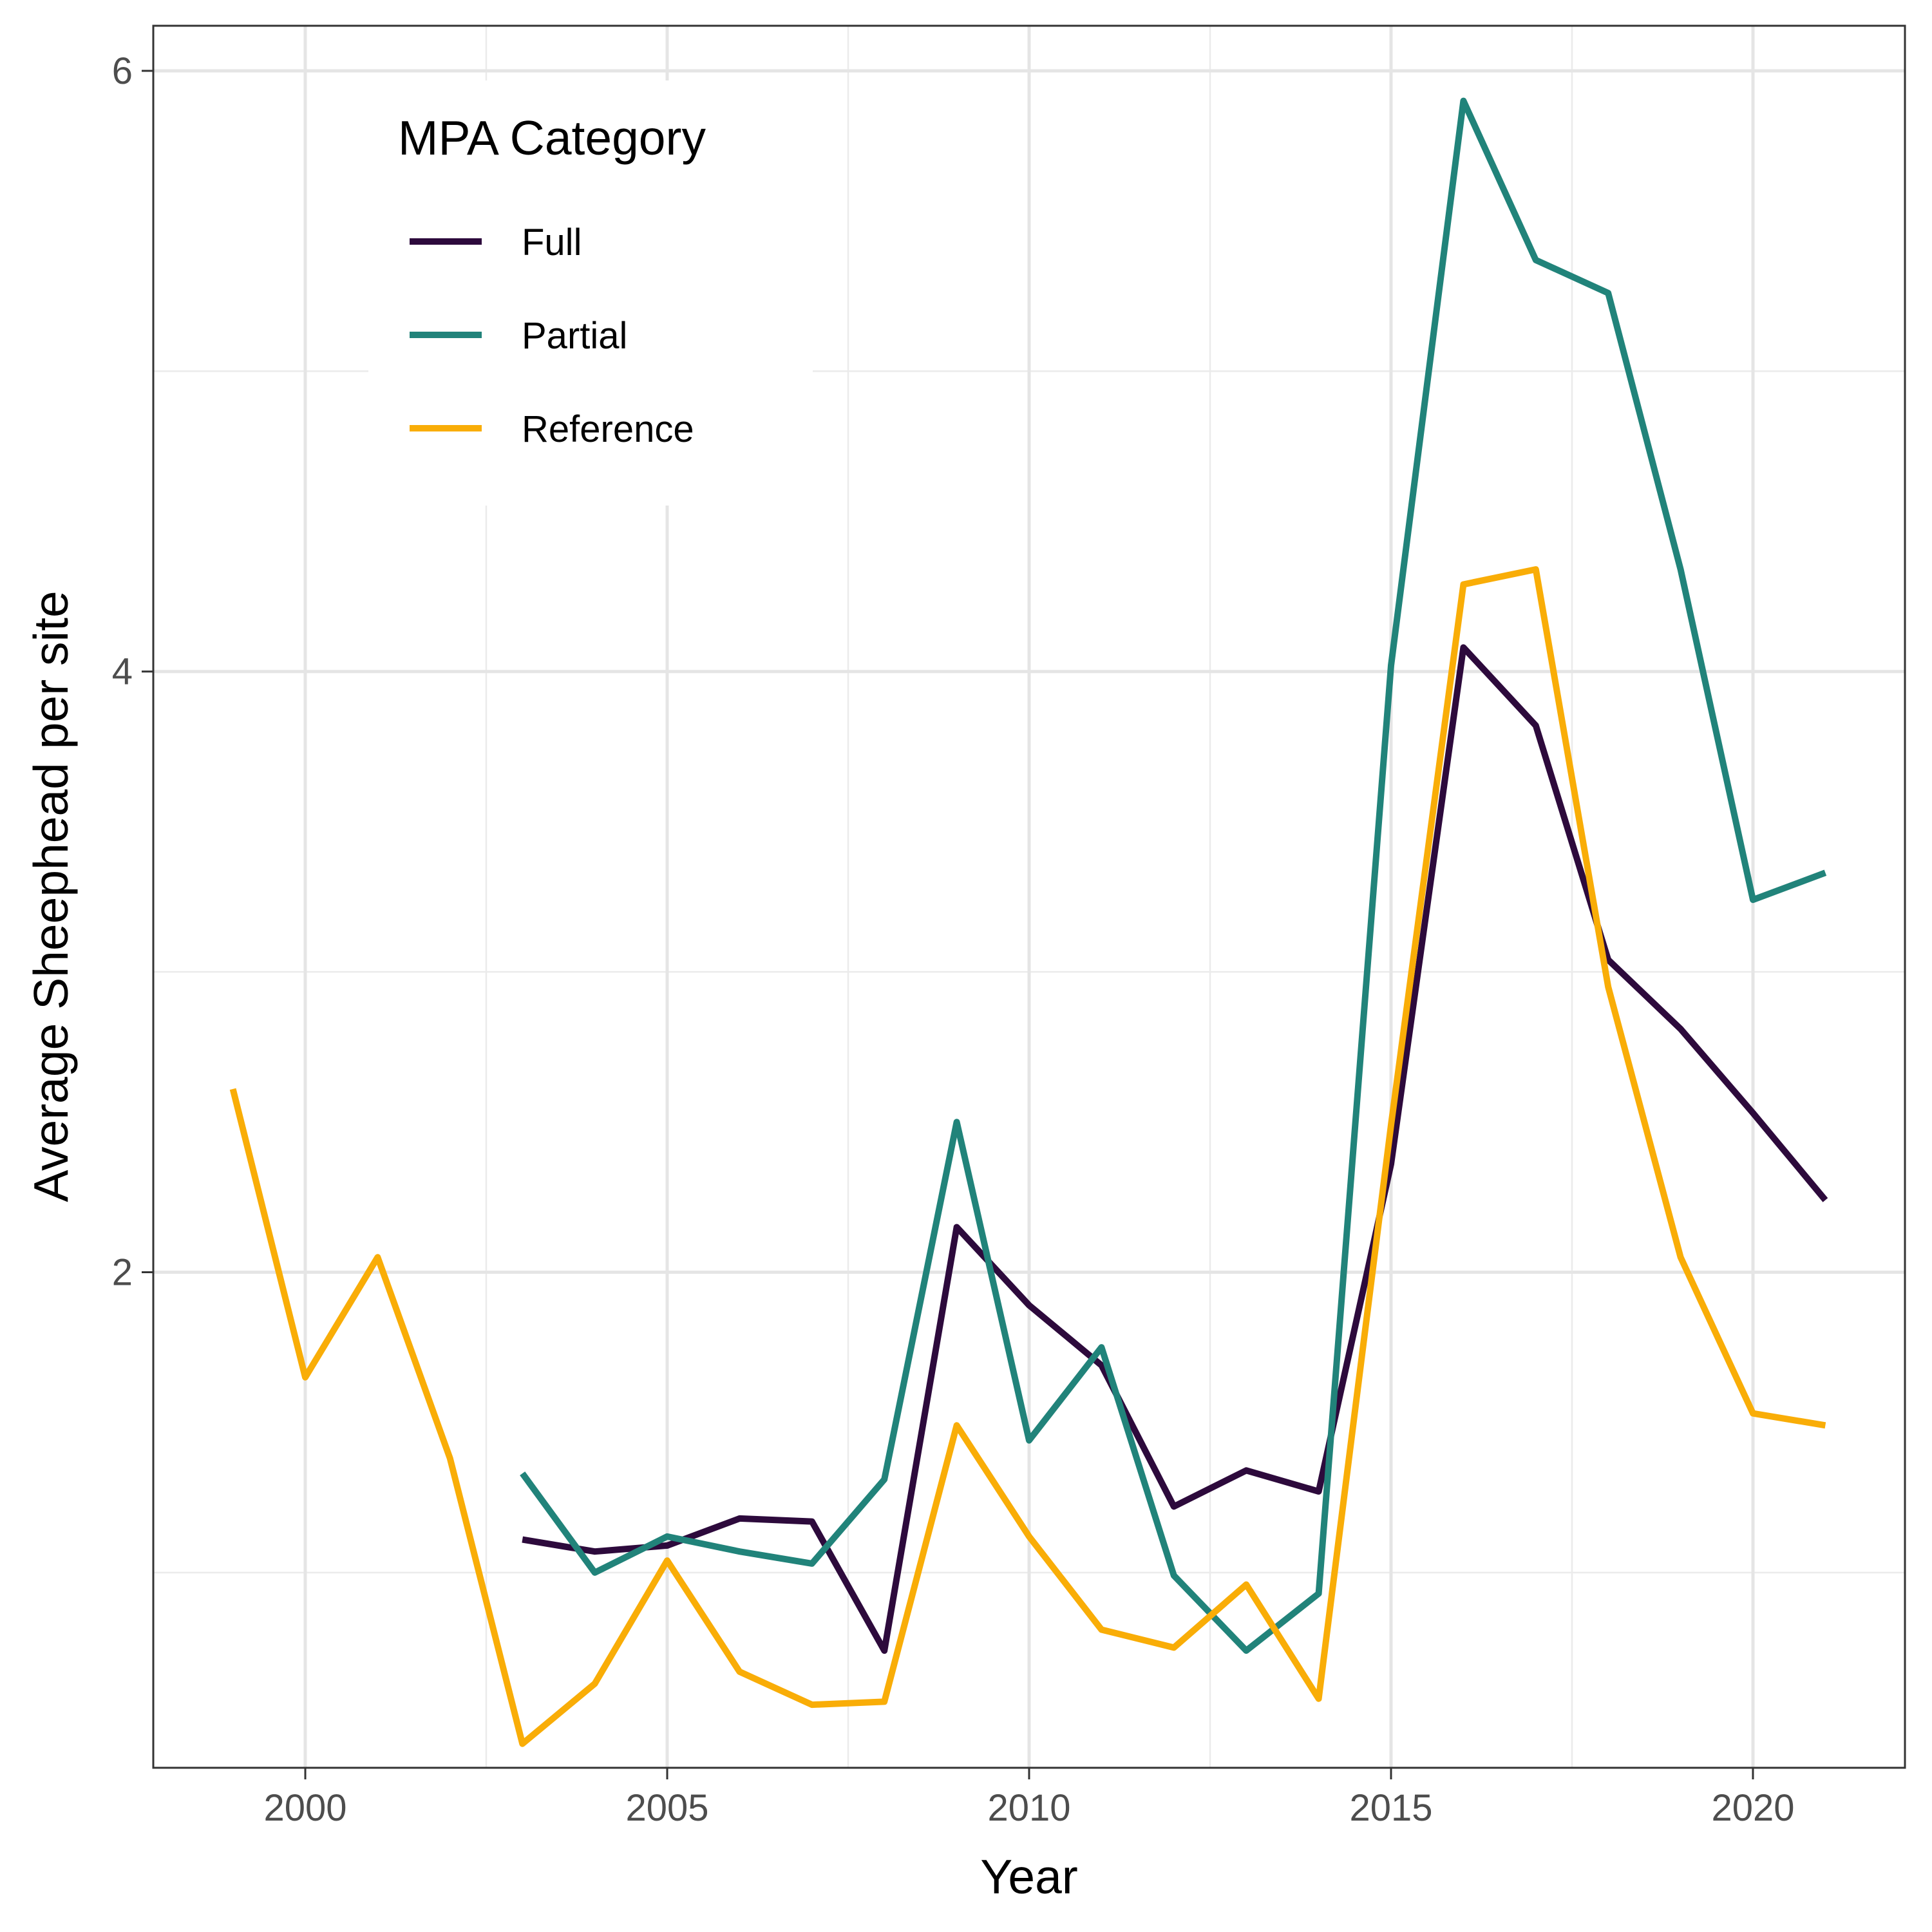  Describe the element at coordinates (305, 1808) in the screenshot. I see `x-tick-label: 2000` at that location.